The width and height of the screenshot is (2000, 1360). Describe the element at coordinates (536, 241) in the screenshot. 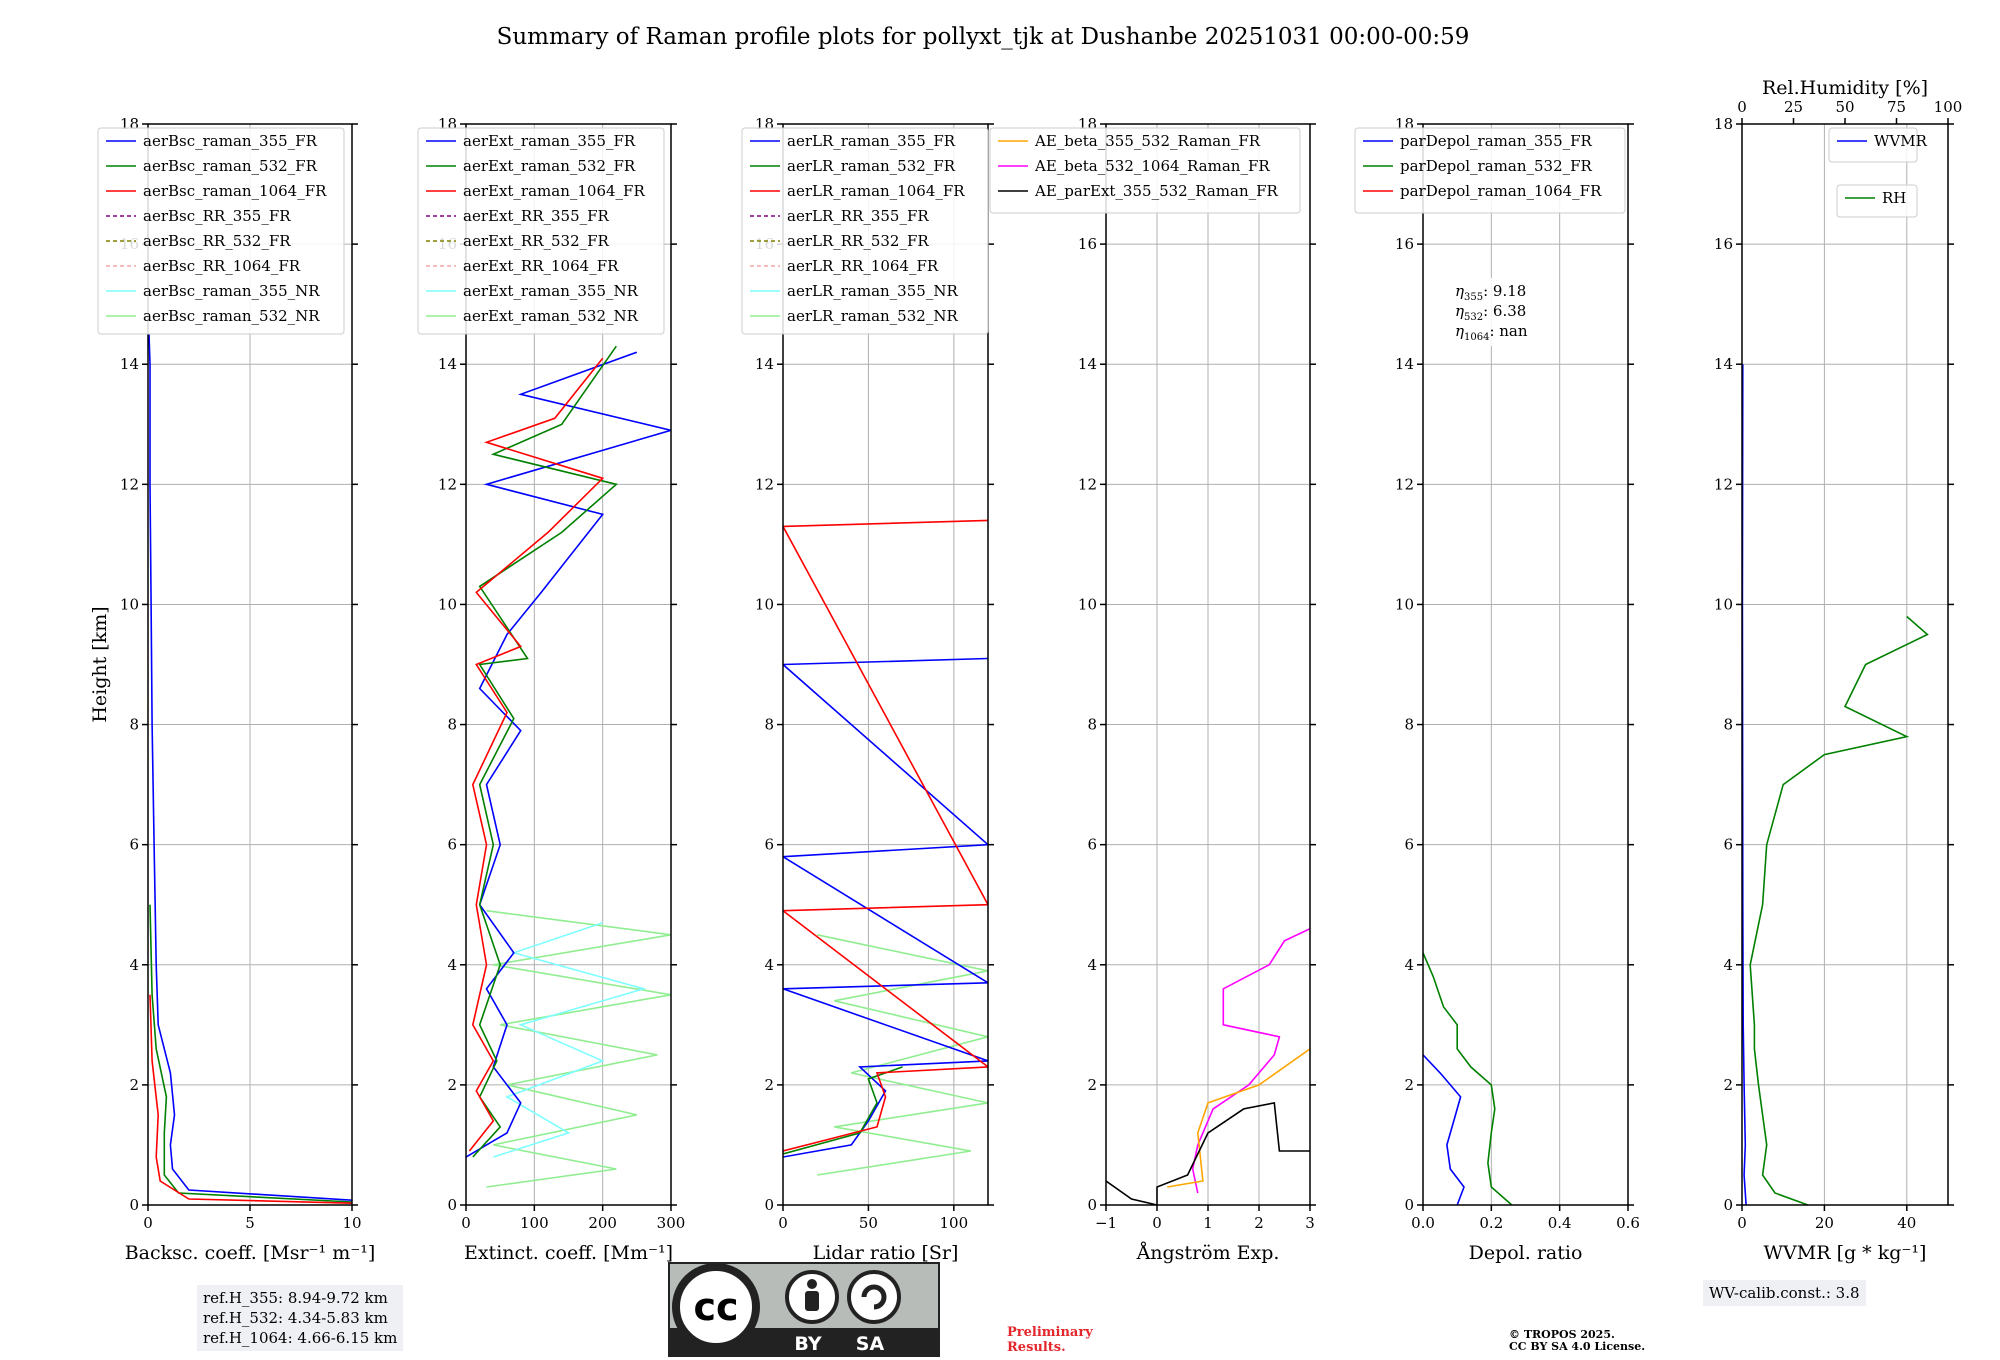

I see `legend-entry: aerExt_RR_532_FR` at that location.